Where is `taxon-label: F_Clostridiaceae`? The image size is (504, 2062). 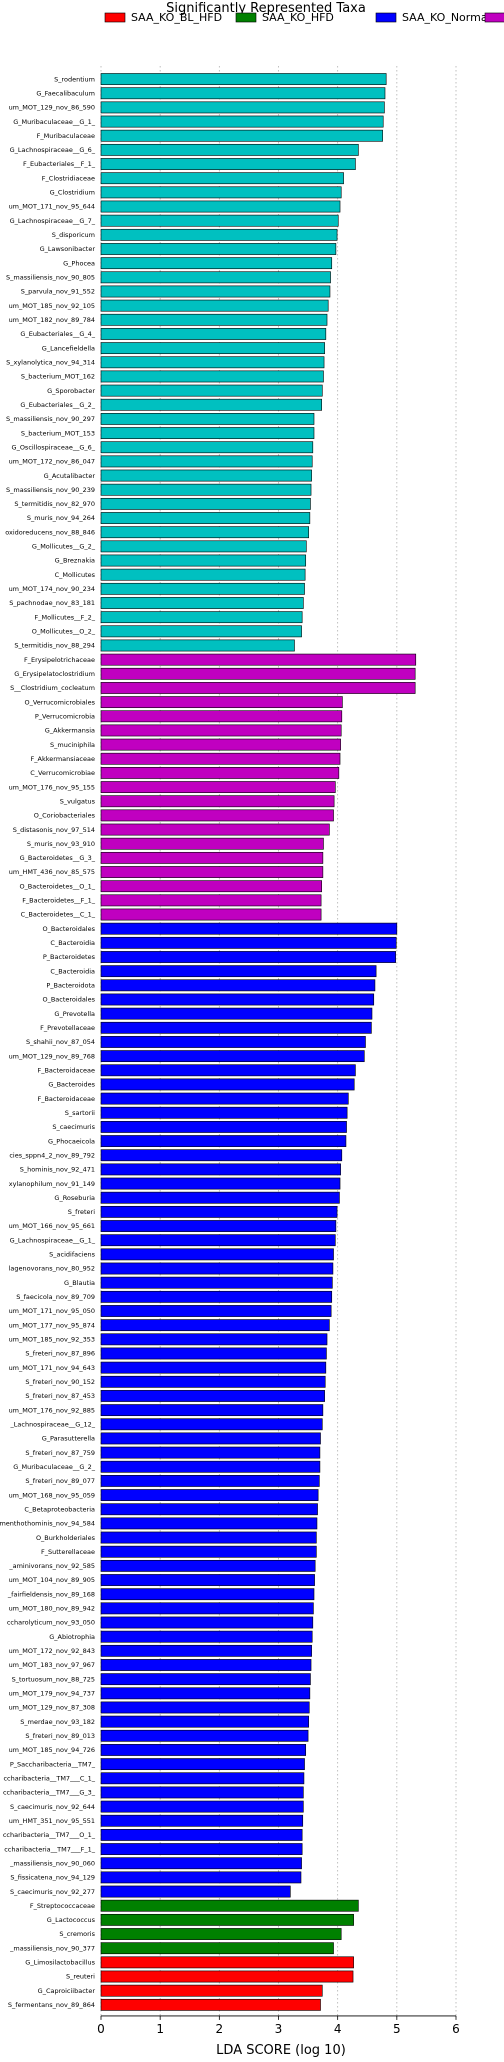
taxon-label: F_Clostridiaceae is located at coordinates (68, 178).